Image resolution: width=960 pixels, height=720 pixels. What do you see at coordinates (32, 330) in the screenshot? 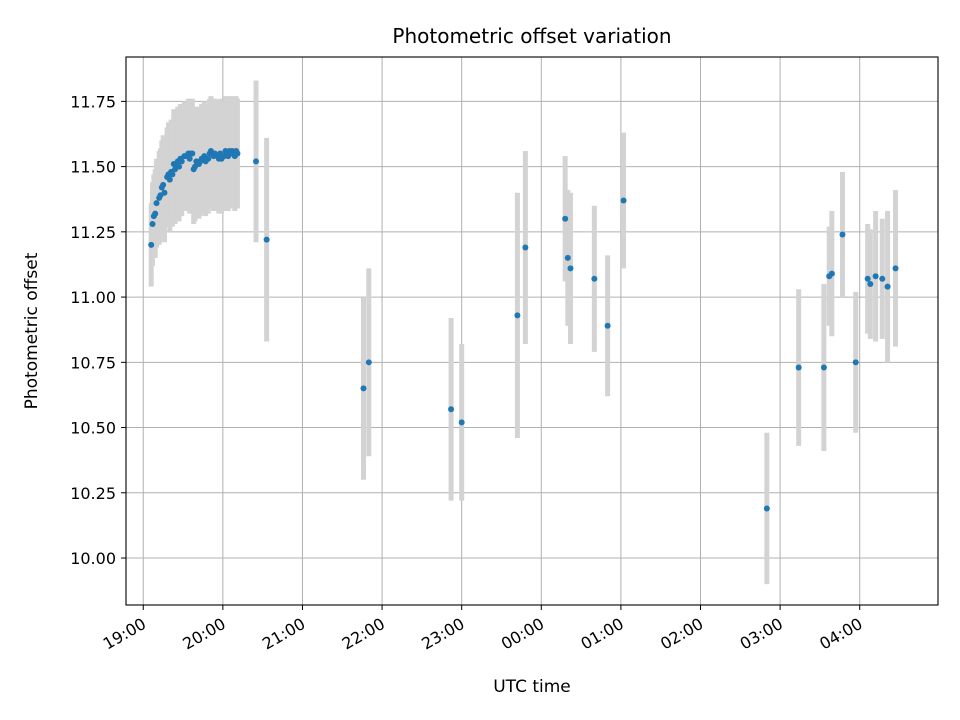
I see `y-axis-title: Photometric offset` at bounding box center [32, 330].